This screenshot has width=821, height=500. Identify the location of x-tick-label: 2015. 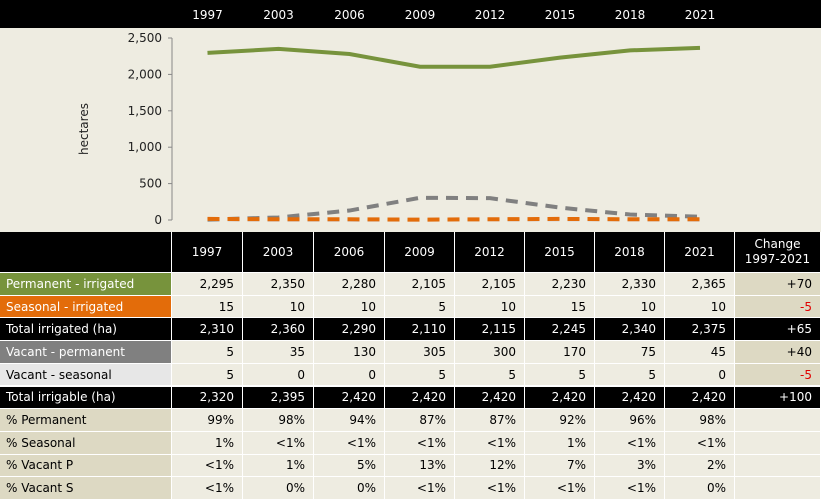
(560, 15).